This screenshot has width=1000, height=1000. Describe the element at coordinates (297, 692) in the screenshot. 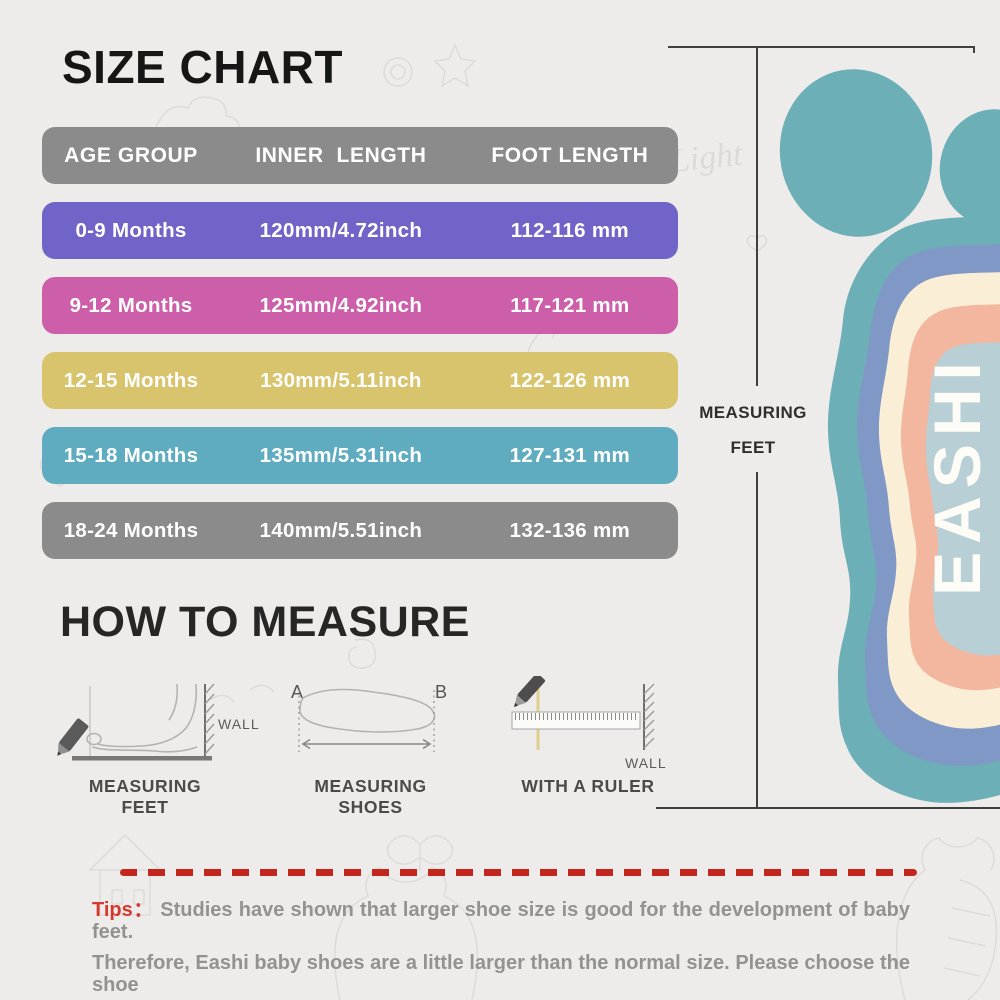

I see `point-a-label: A` at that location.